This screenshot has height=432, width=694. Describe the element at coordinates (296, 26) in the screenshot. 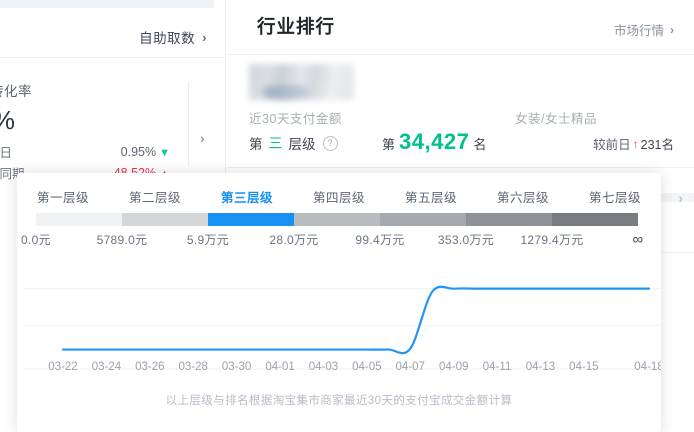

I see `page-title: 行业排行` at that location.